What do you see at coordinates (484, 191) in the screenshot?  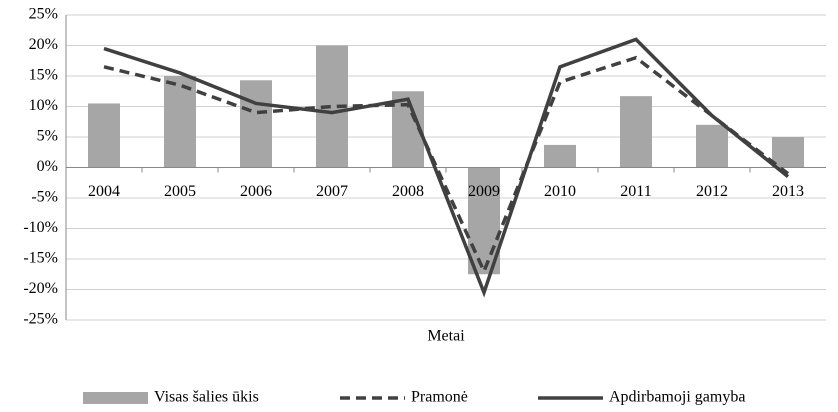 I see `x-tick-label: 2009` at bounding box center [484, 191].